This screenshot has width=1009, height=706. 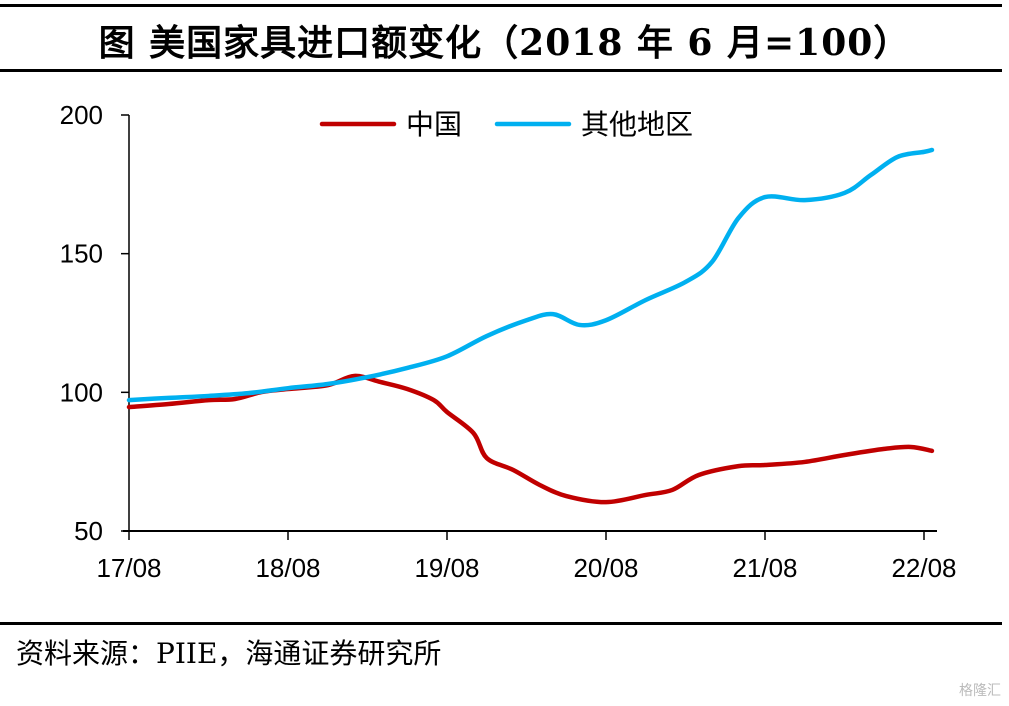 I want to click on y-tick-label: 100, so click(x=81, y=392).